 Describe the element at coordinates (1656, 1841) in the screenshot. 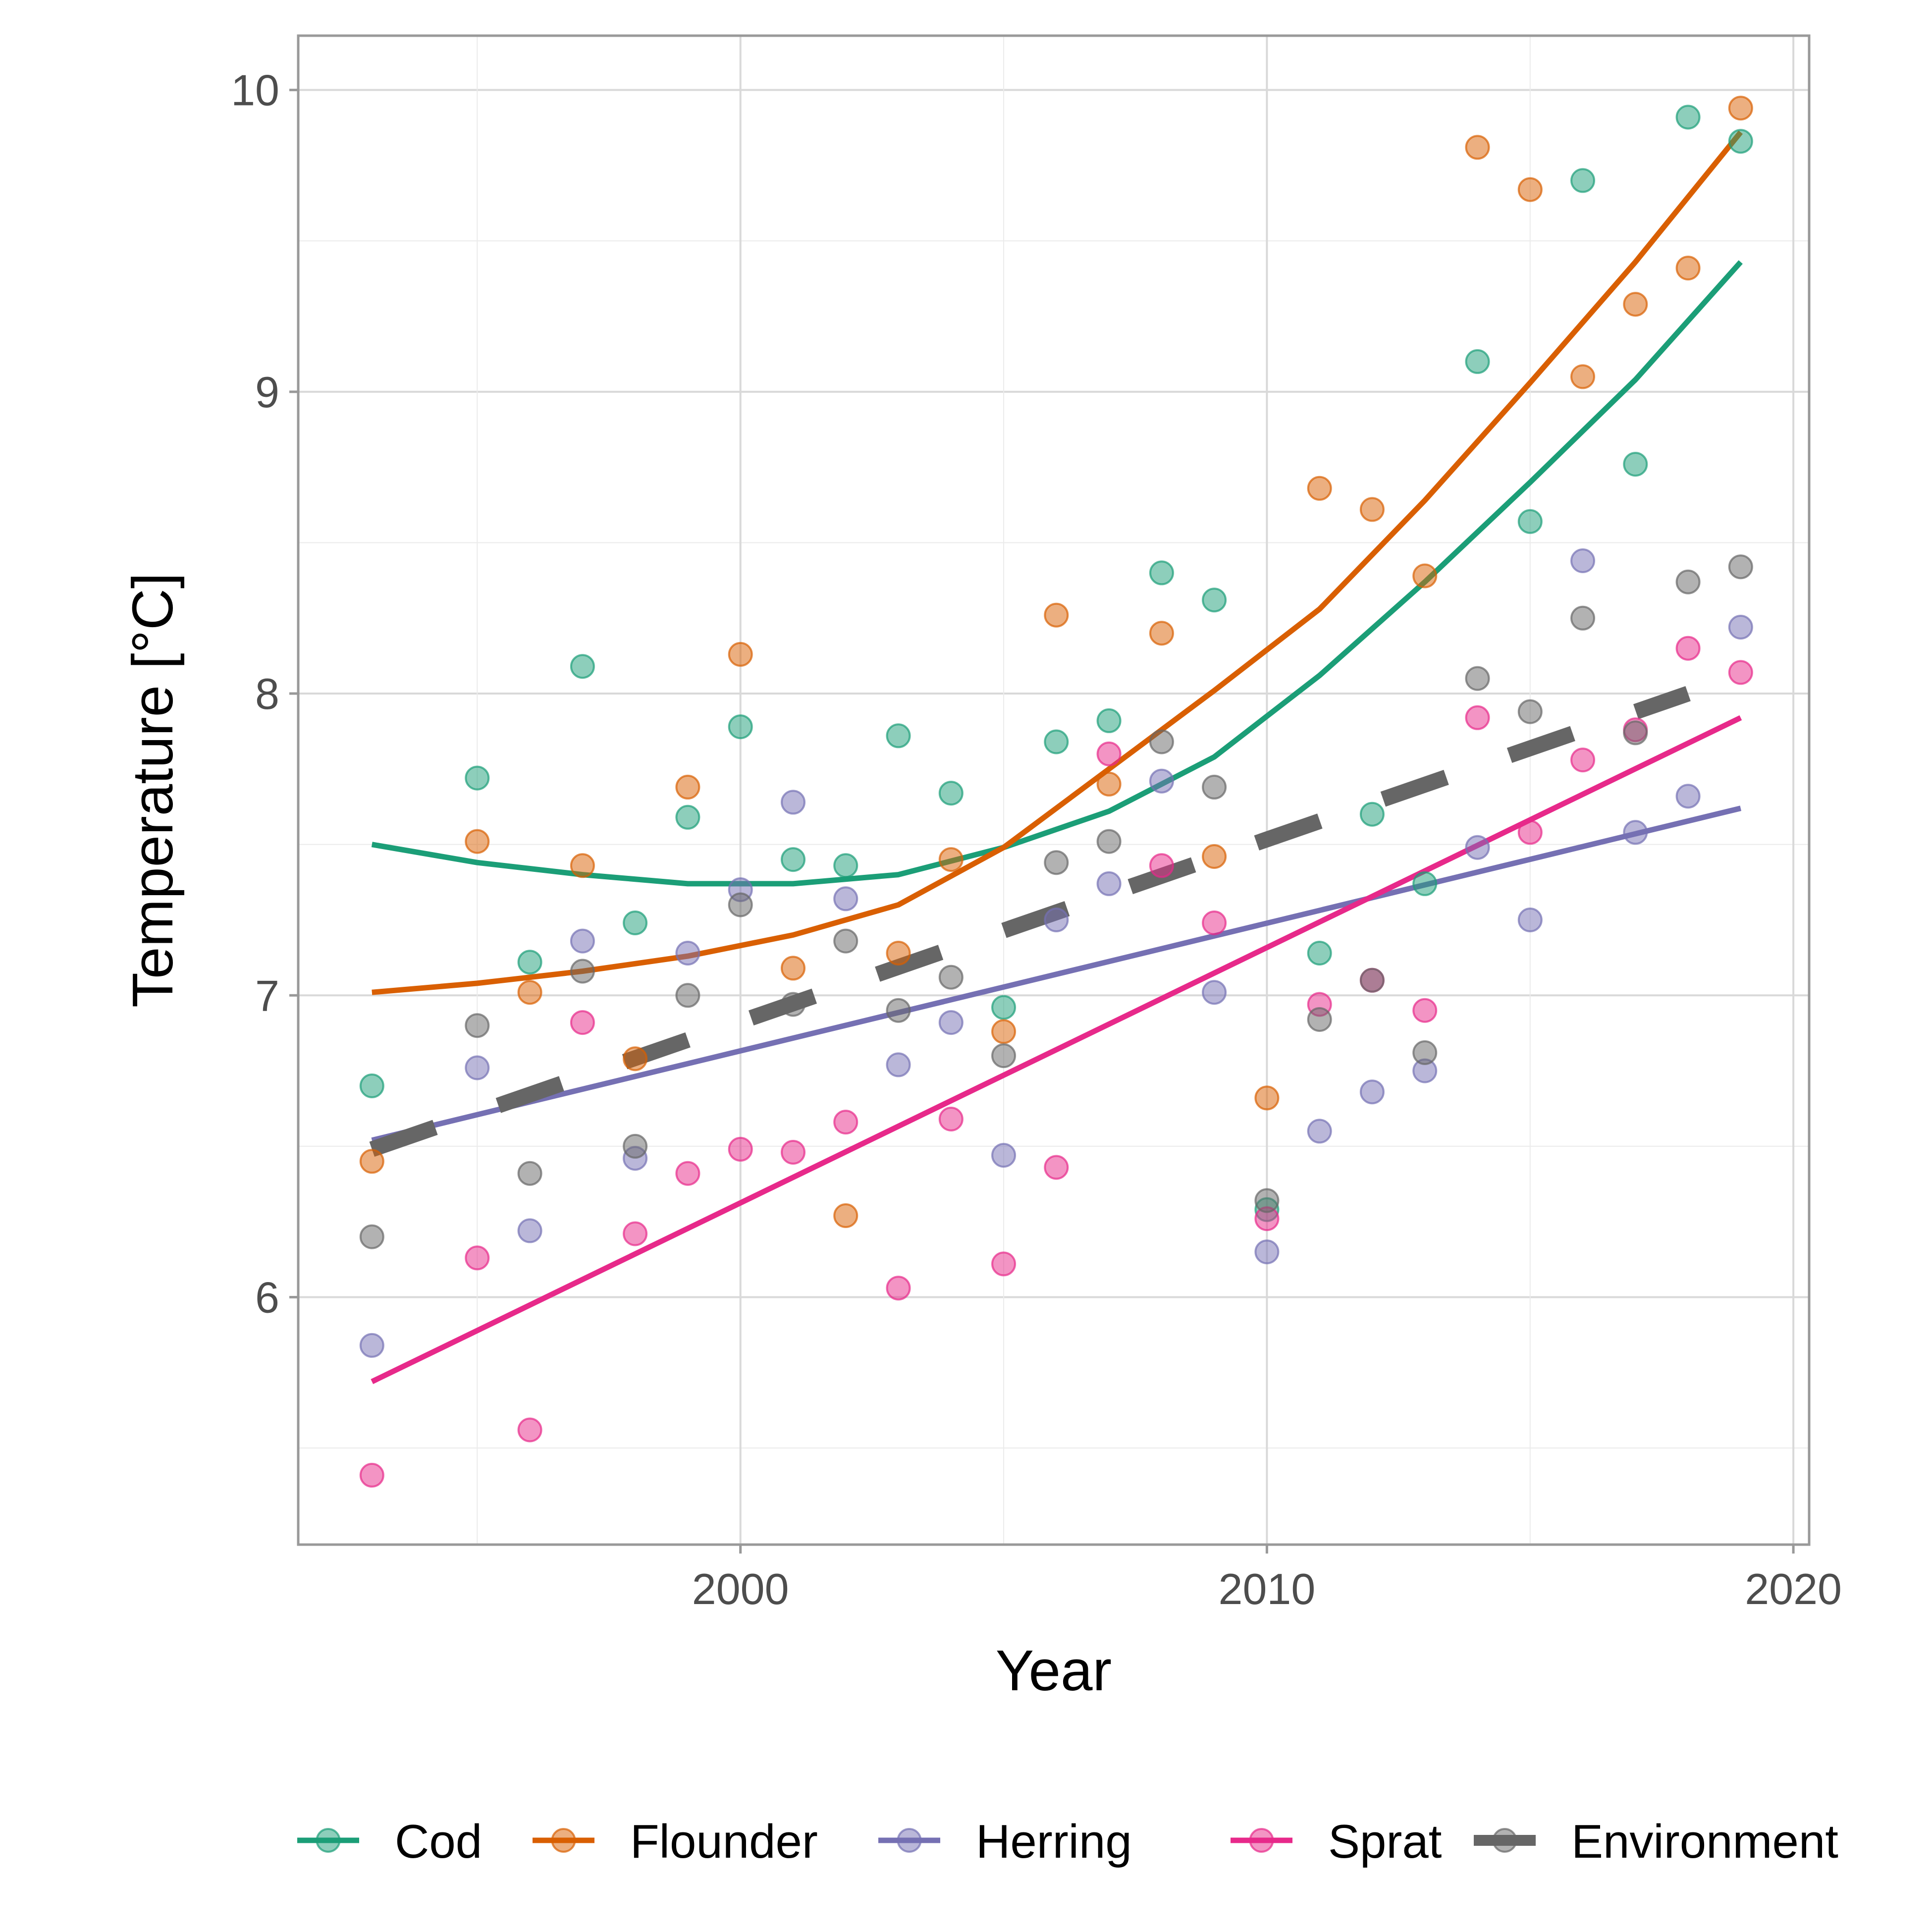

I see `legend-item-environment: Environment` at that location.